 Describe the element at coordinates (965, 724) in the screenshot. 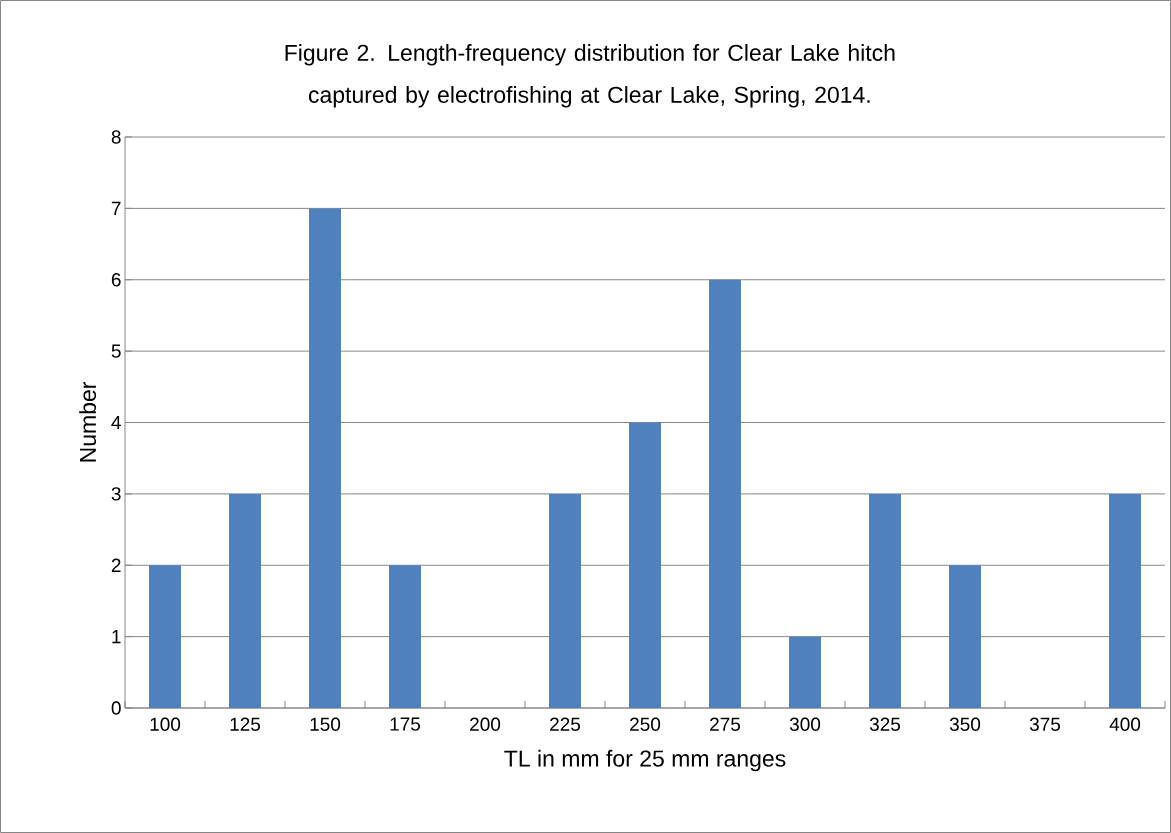

I see `x-tick-label: 350` at that location.